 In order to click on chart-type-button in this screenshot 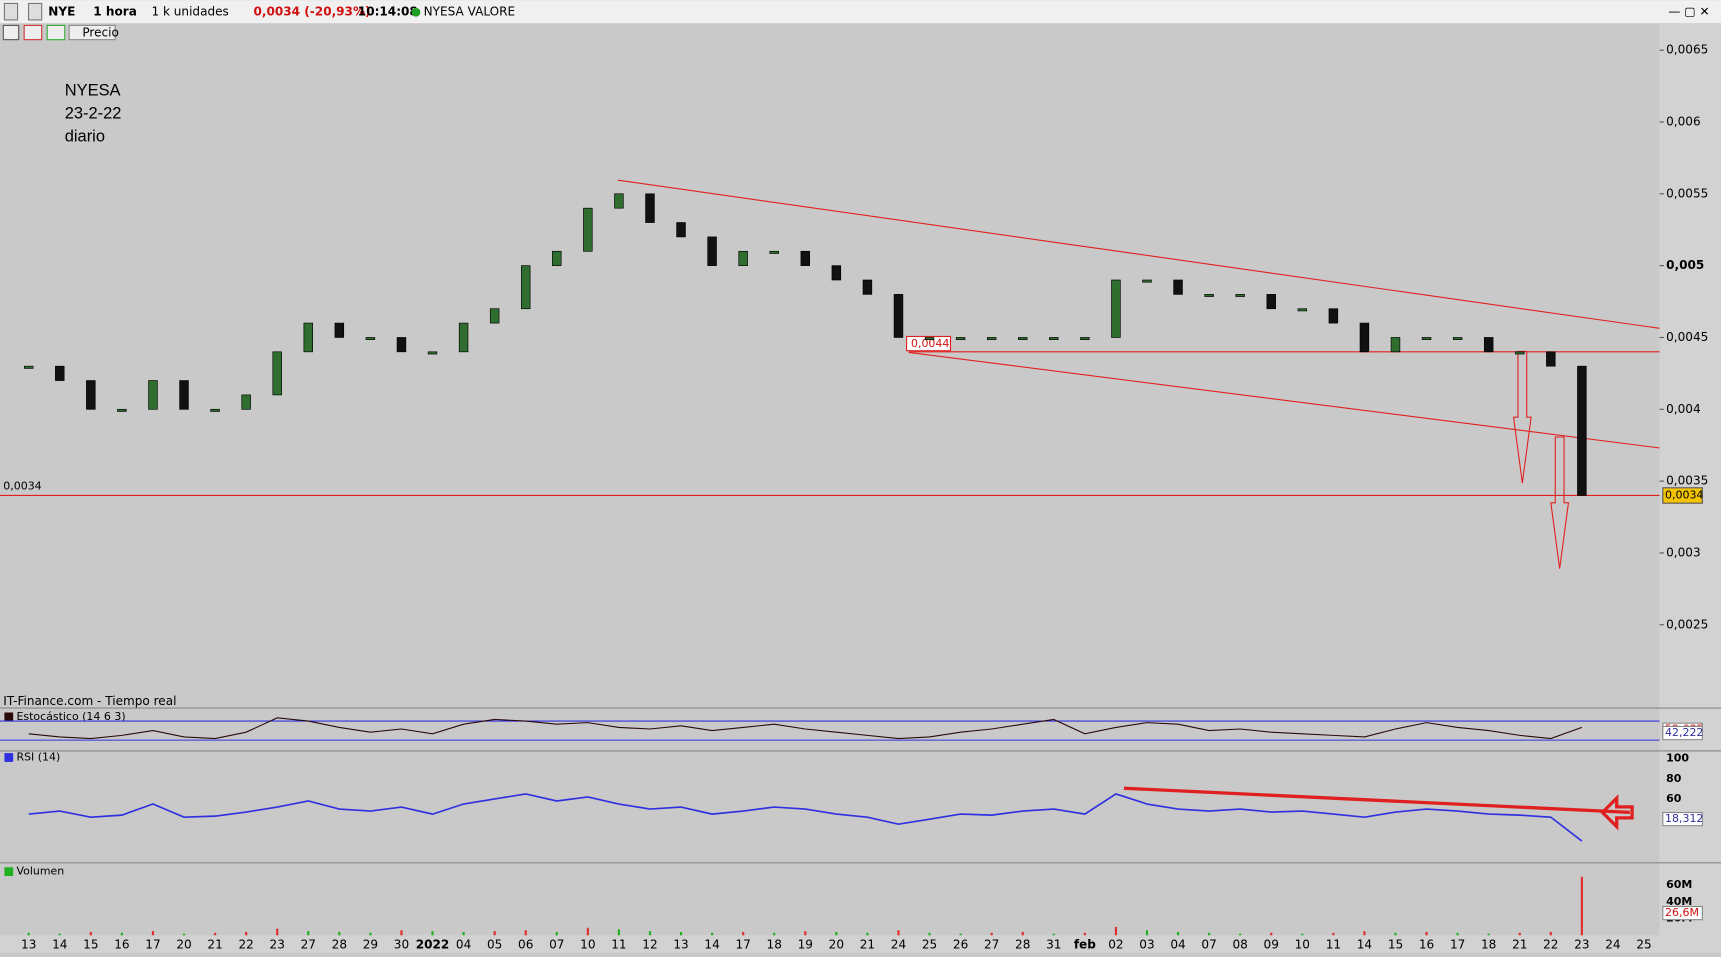, I will do `click(11, 11)`.